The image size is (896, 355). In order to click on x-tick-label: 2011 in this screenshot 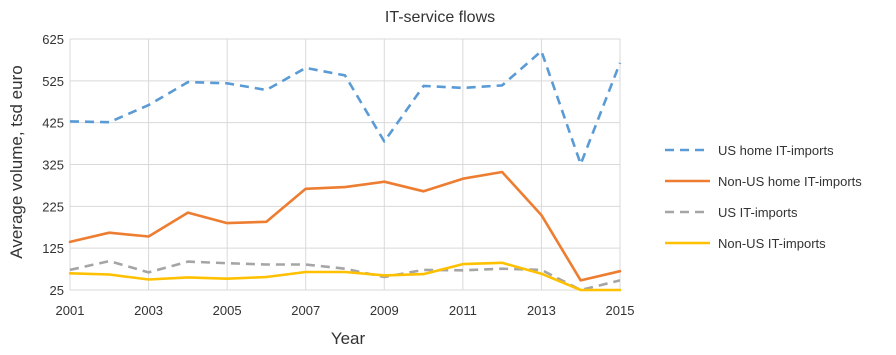, I will do `click(463, 310)`.